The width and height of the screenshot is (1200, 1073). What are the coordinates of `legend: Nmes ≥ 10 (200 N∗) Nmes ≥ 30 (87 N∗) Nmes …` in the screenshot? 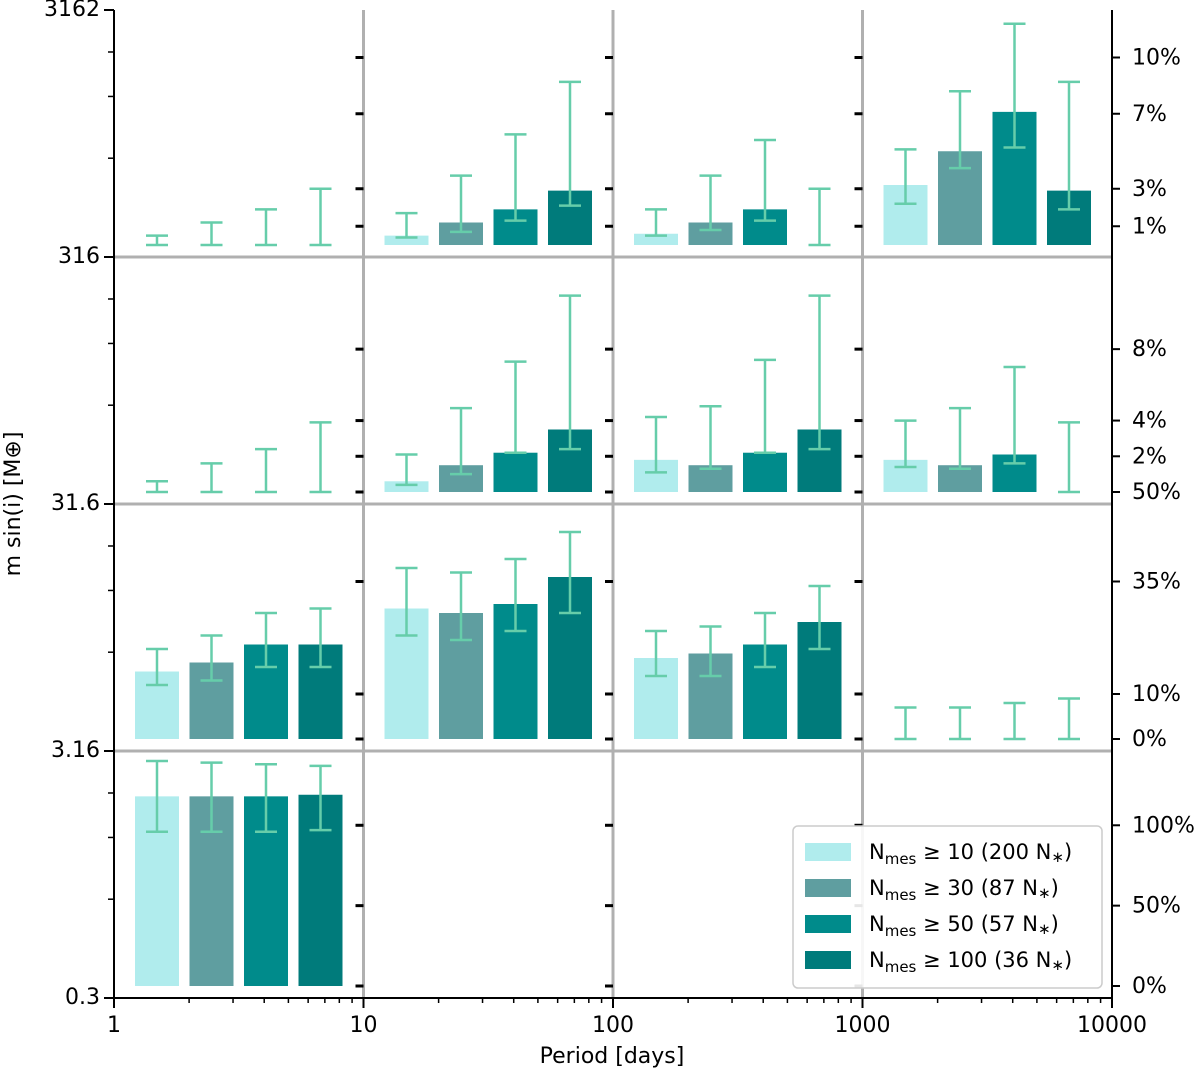 It's located at (947, 907).